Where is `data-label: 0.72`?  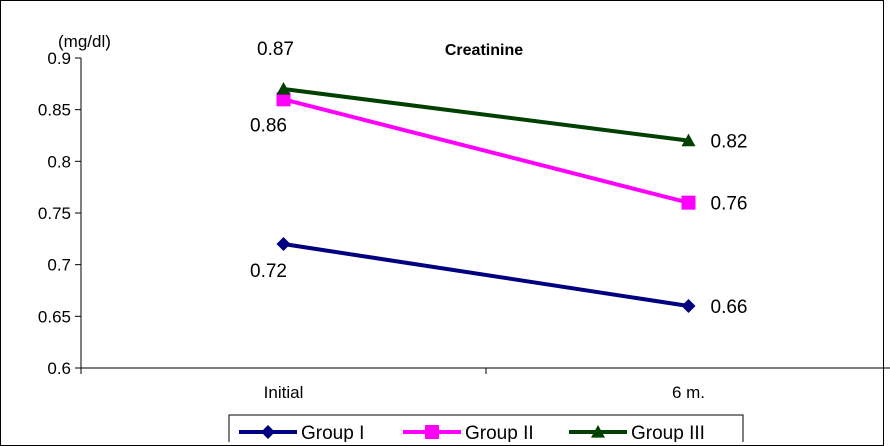 data-label: 0.72 is located at coordinates (268, 271).